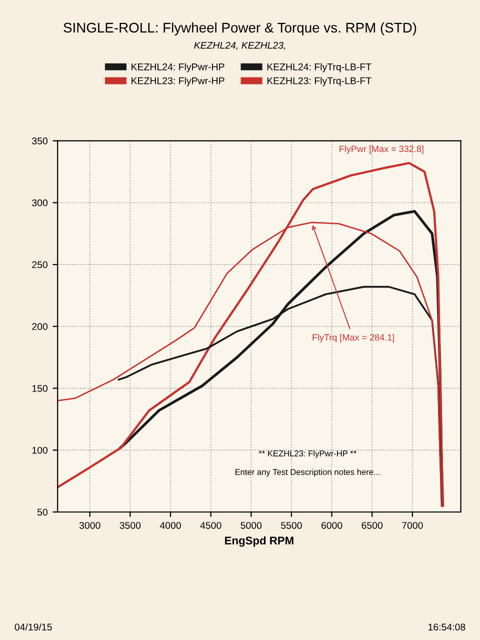  Describe the element at coordinates (40, 326) in the screenshot. I see `y-tick-label: 200` at that location.